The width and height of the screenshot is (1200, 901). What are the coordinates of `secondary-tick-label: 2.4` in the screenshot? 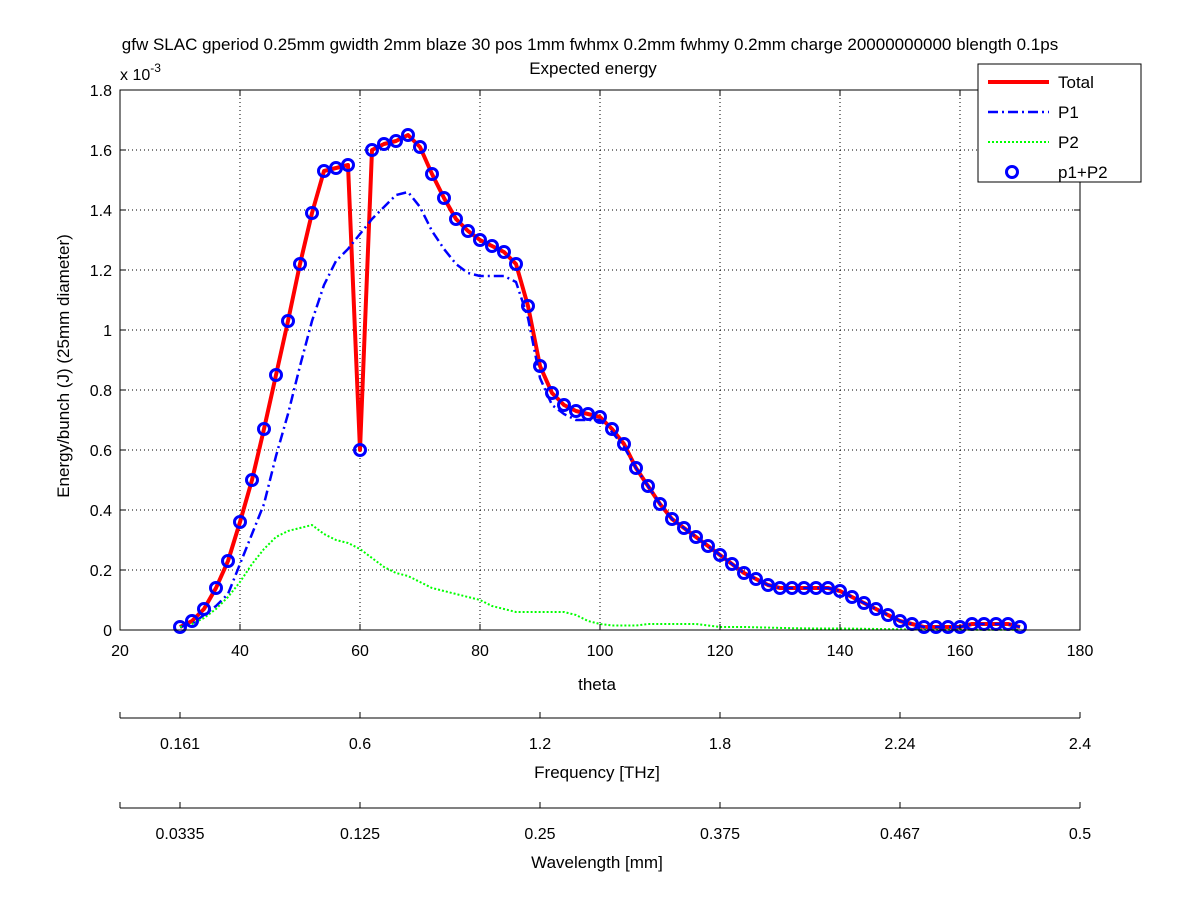 It's located at (1080, 744).